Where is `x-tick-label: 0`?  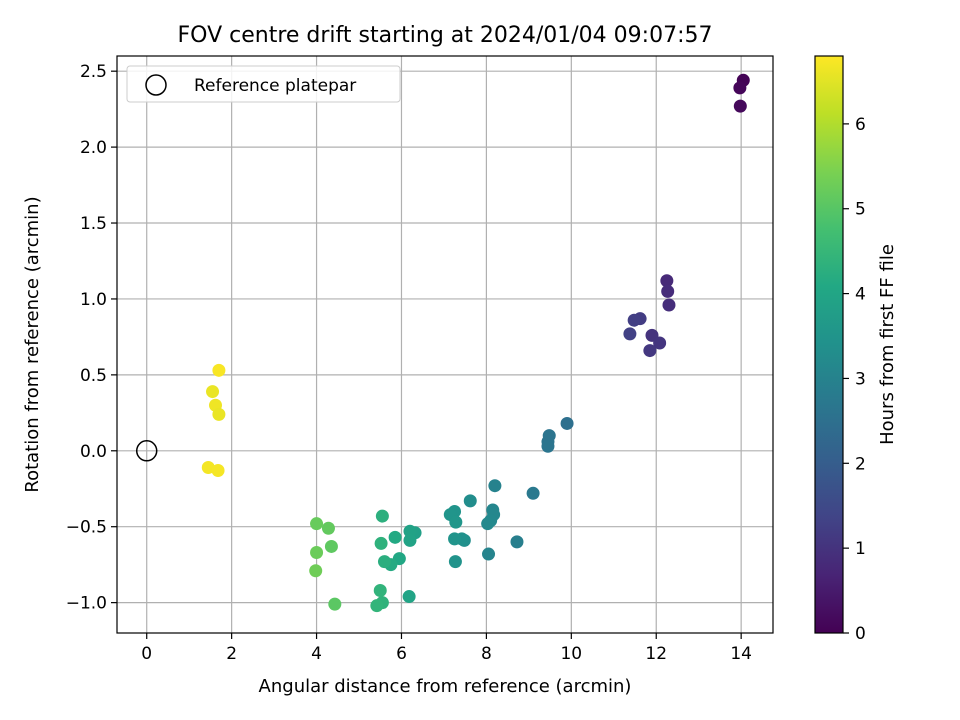
x-tick-label: 0 is located at coordinates (146, 654).